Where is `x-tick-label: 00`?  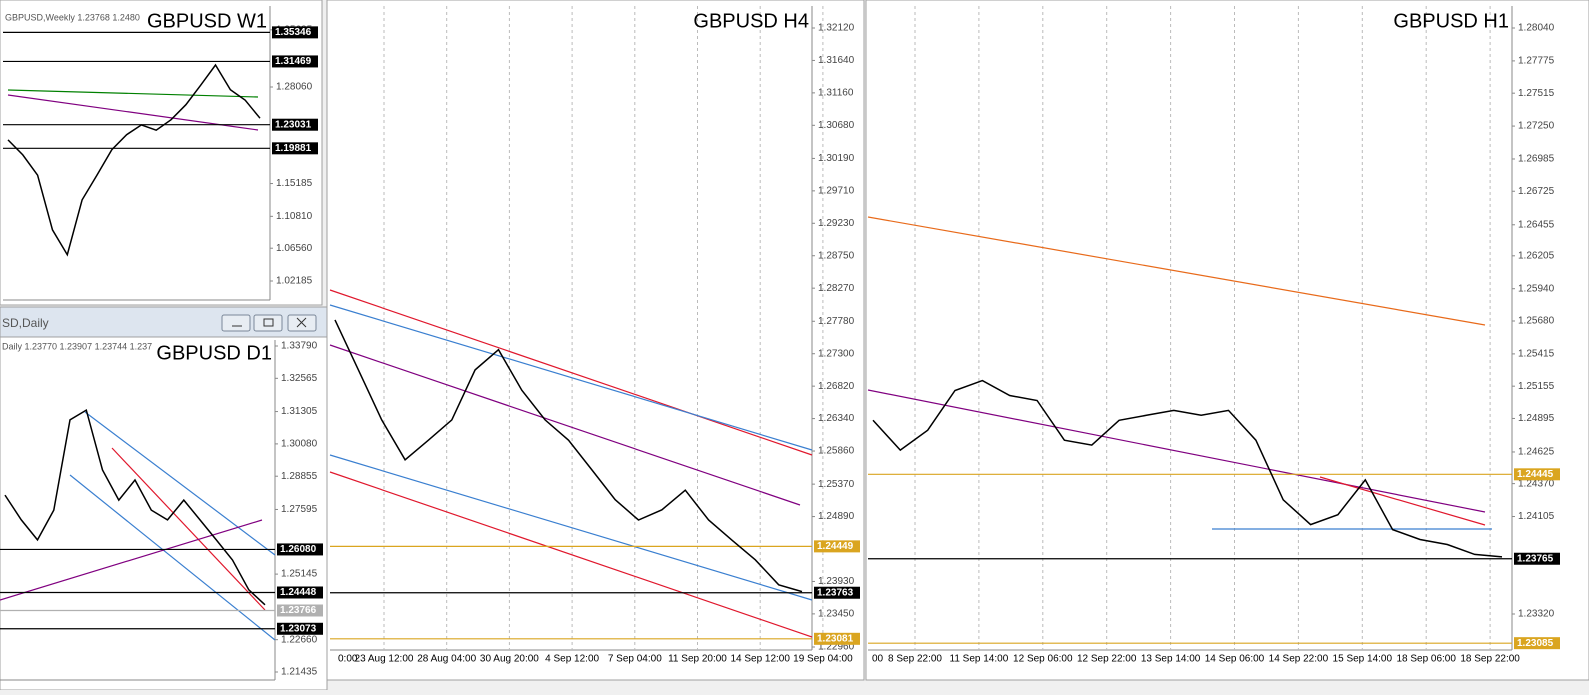 x-tick-label: 00 is located at coordinates (878, 659).